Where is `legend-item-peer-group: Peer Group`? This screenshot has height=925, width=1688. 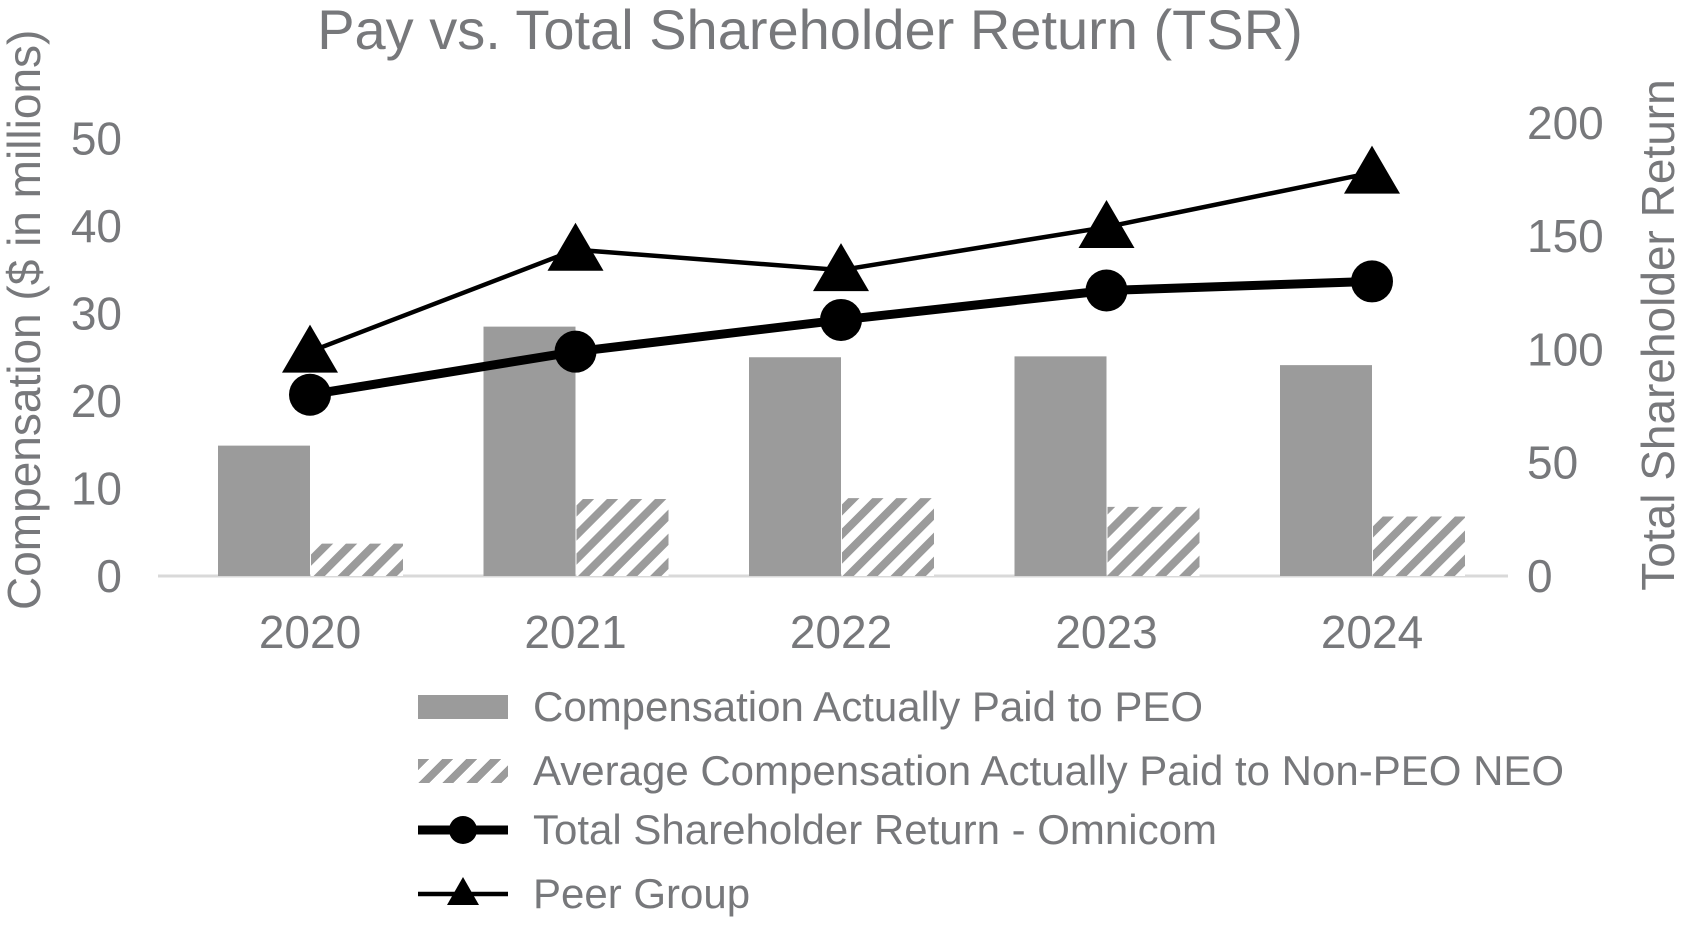 legend-item-peer-group: Peer Group is located at coordinates (584, 893).